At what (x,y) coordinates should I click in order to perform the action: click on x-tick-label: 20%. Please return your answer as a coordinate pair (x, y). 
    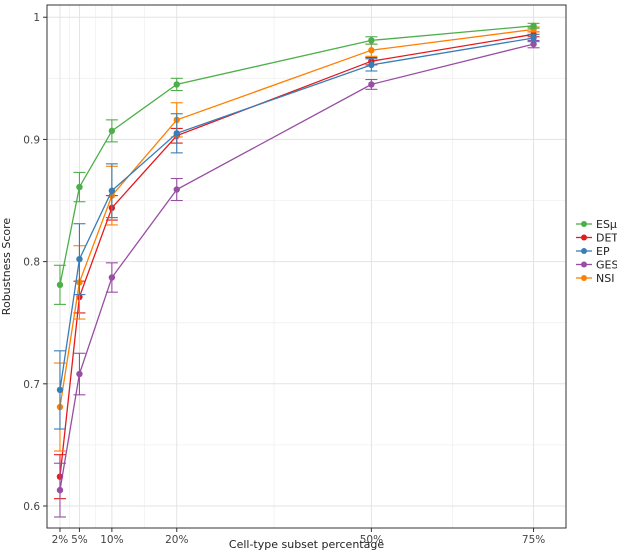
    Looking at the image, I should click on (176, 540).